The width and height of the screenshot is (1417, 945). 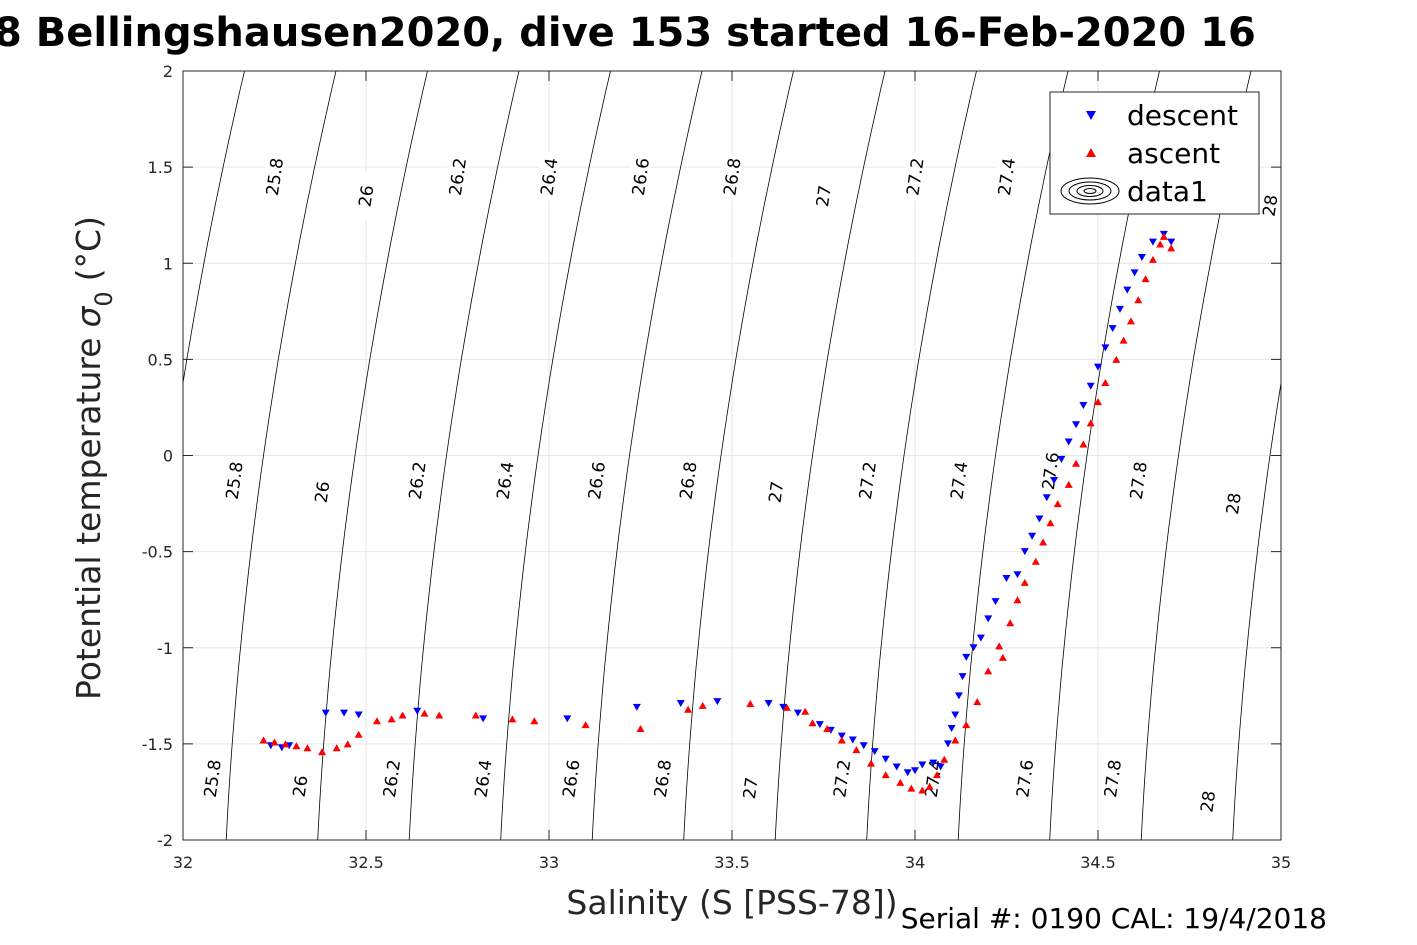 I want to click on y-axis-label-unit: (°C), so click(x=88, y=248).